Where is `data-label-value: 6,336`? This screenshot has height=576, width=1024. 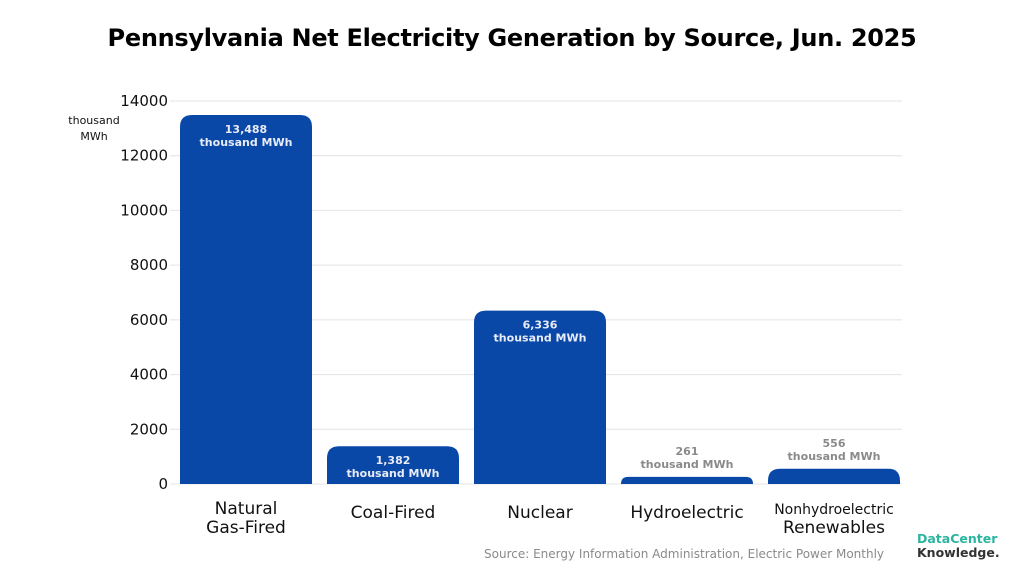 data-label-value: 6,336 is located at coordinates (540, 325).